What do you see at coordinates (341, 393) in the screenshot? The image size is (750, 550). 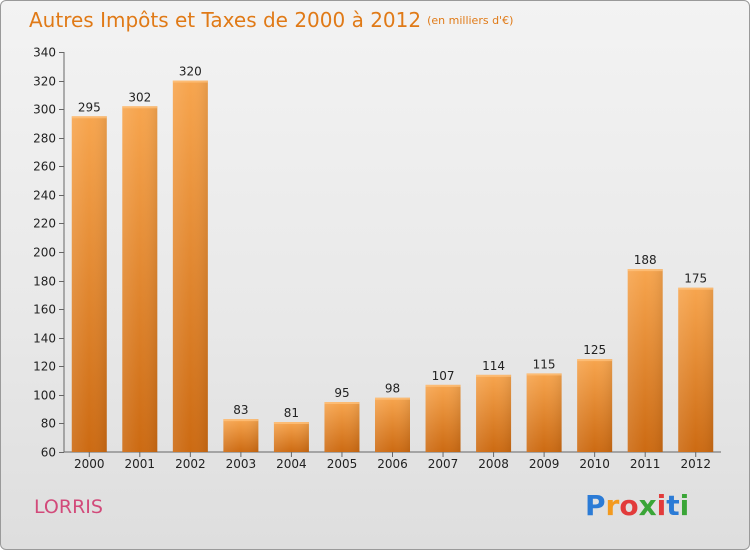 I see `value-label-2005: 95` at bounding box center [341, 393].